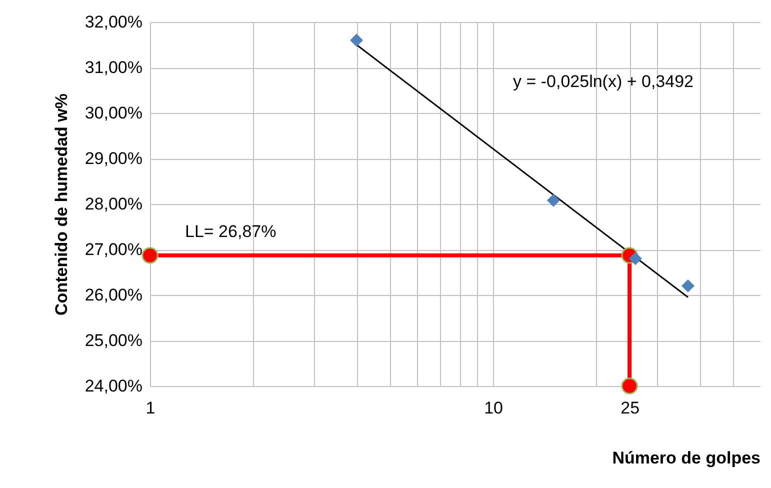 The height and width of the screenshot is (488, 771). Describe the element at coordinates (113, 340) in the screenshot. I see `y-tick-label: 25,00%` at that location.